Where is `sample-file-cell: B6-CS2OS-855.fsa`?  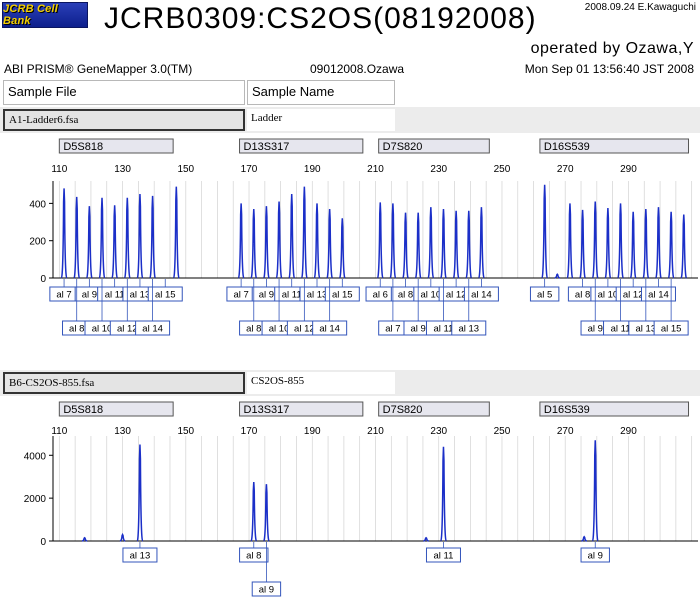
sample-file-cell: B6-CS2OS-855.fsa is located at coordinates (124, 383).